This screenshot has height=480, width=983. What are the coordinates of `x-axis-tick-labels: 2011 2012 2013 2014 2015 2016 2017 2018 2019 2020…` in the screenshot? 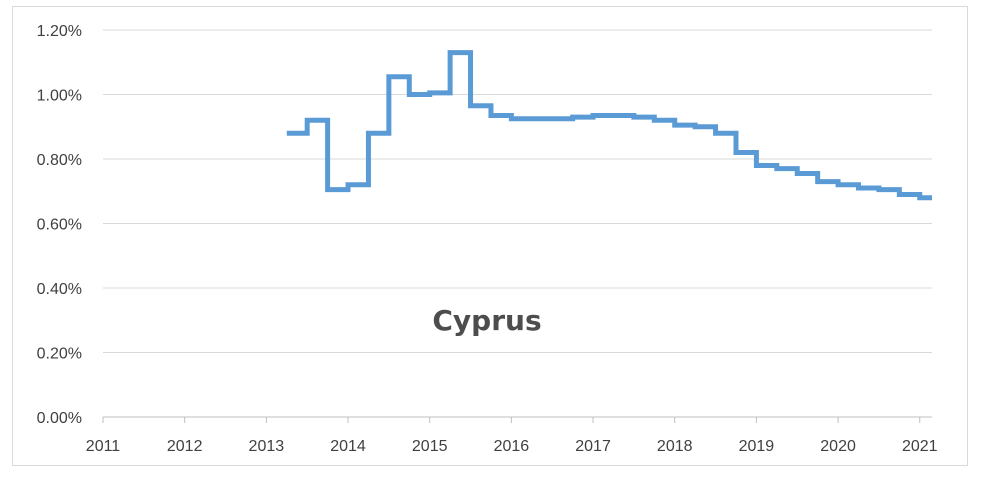 It's located at (512, 446).